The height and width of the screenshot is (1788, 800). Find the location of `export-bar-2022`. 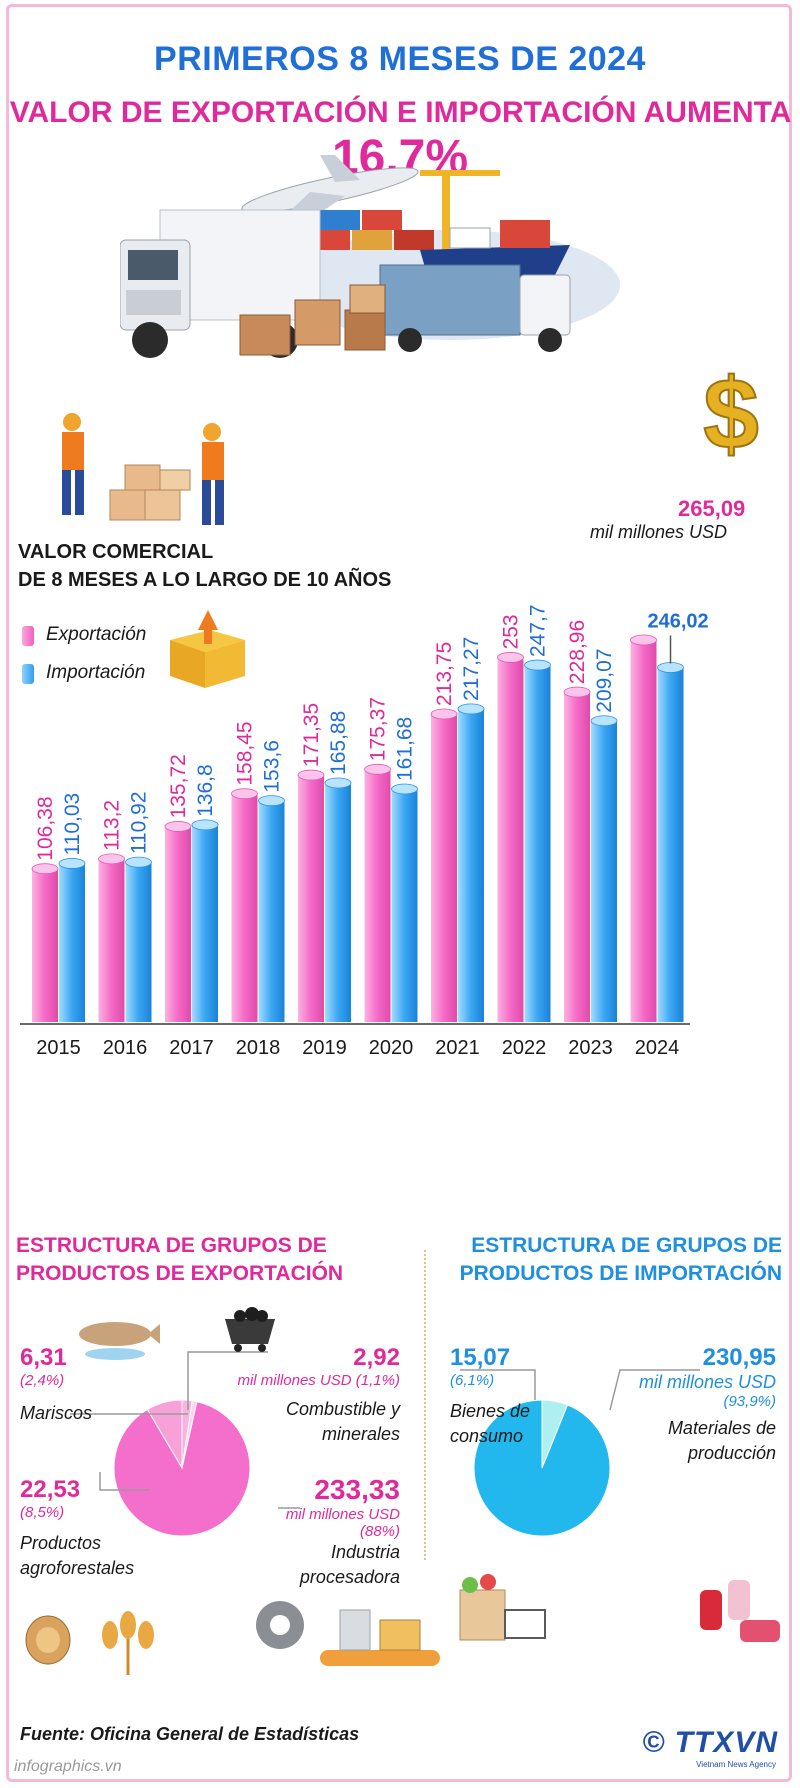

export-bar-2022 is located at coordinates (510, 839).